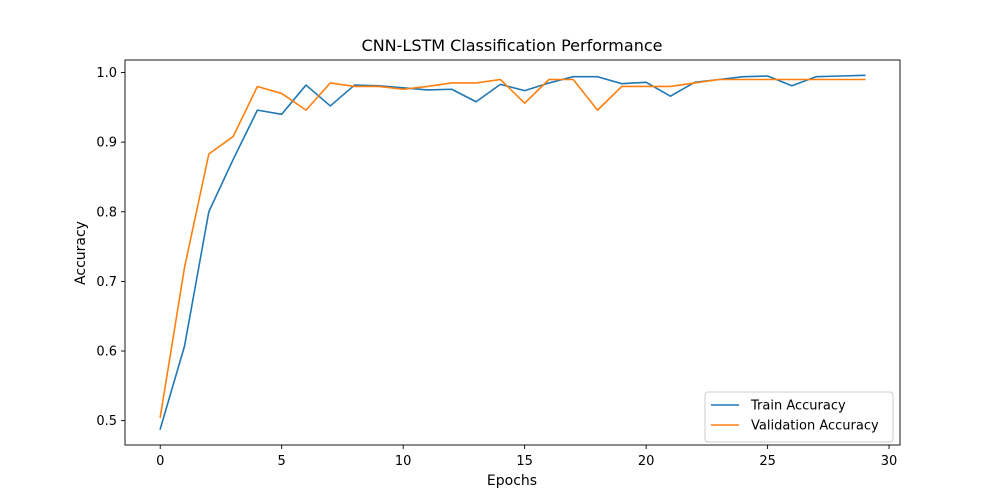  I want to click on legend-entry: Train Accuracy, so click(798, 406).